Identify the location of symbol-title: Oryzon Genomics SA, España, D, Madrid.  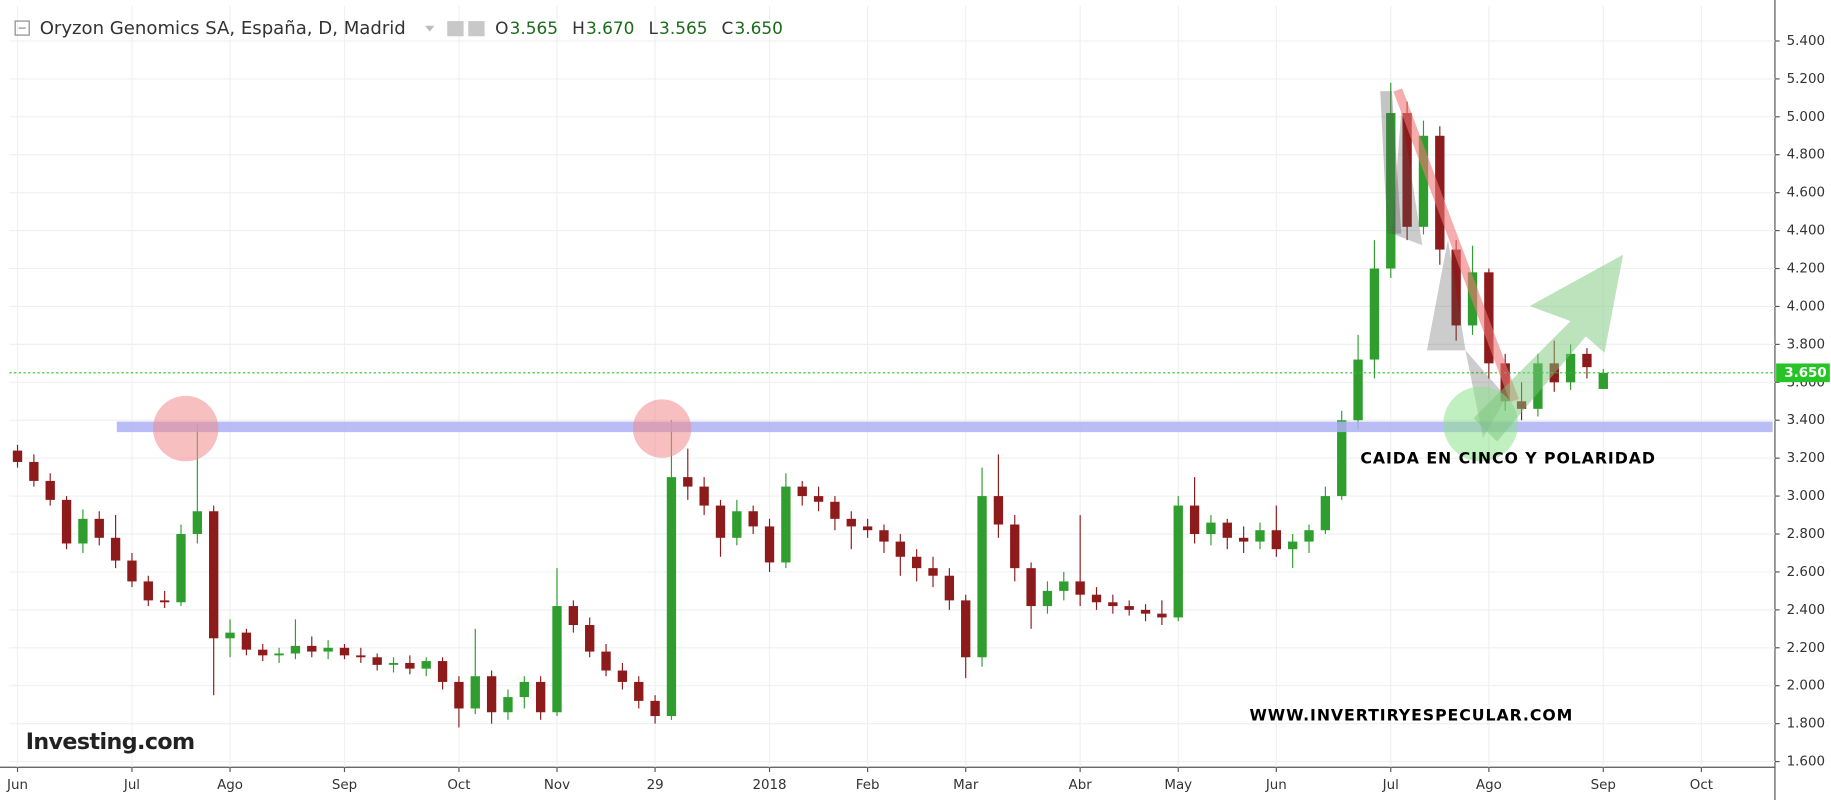
(223, 28).